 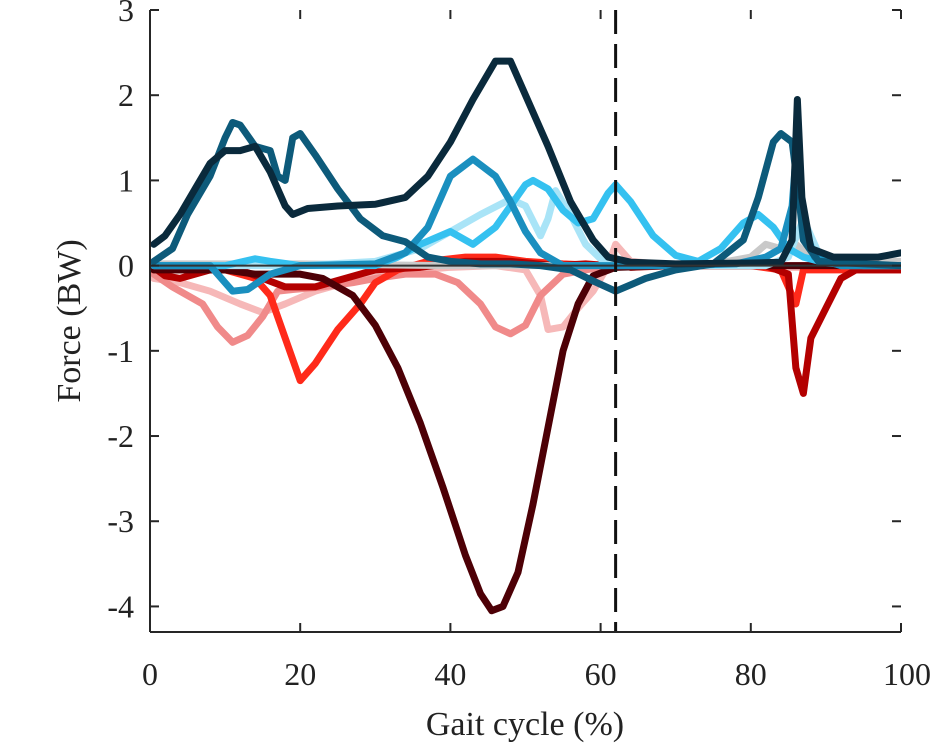 What do you see at coordinates (126, 95) in the screenshot?
I see `y-tick-label: 2` at bounding box center [126, 95].